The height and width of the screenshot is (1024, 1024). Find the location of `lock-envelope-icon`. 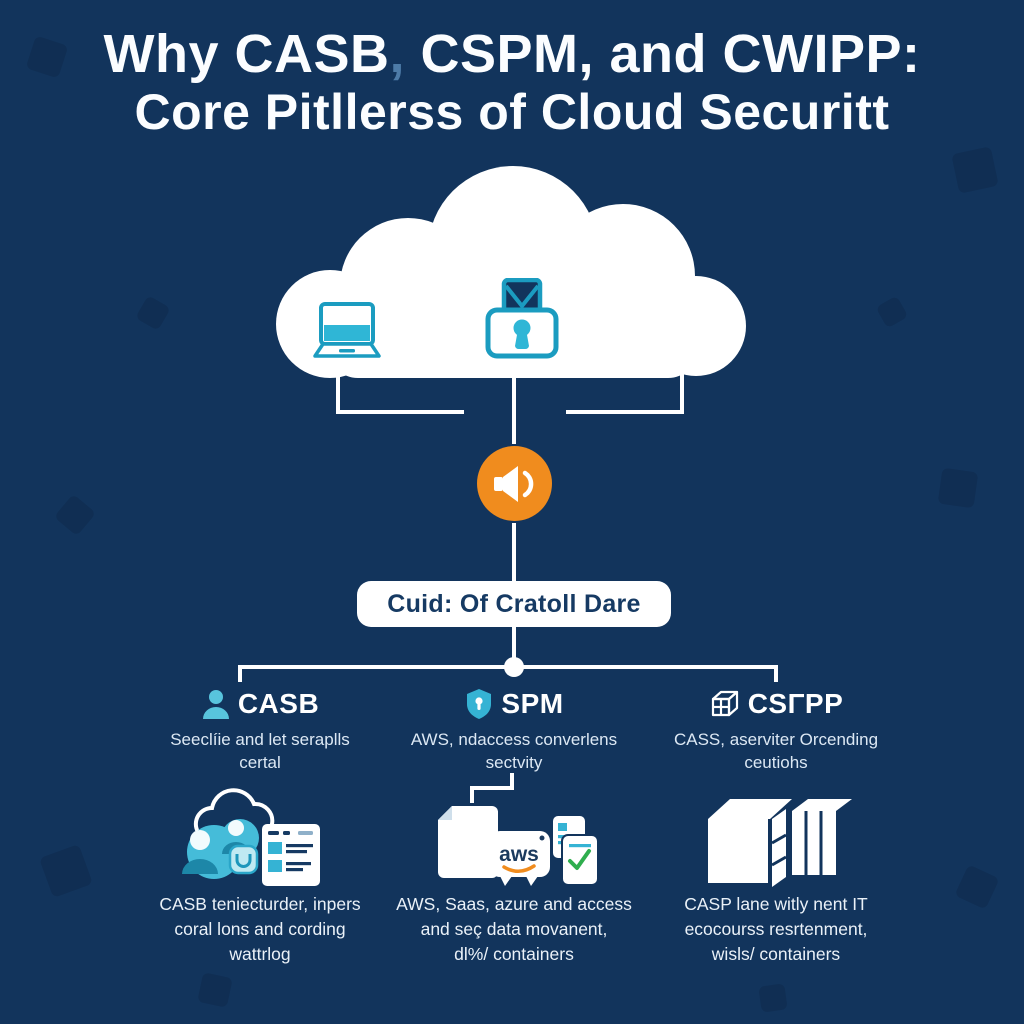

lock-envelope-icon is located at coordinates (522, 318).